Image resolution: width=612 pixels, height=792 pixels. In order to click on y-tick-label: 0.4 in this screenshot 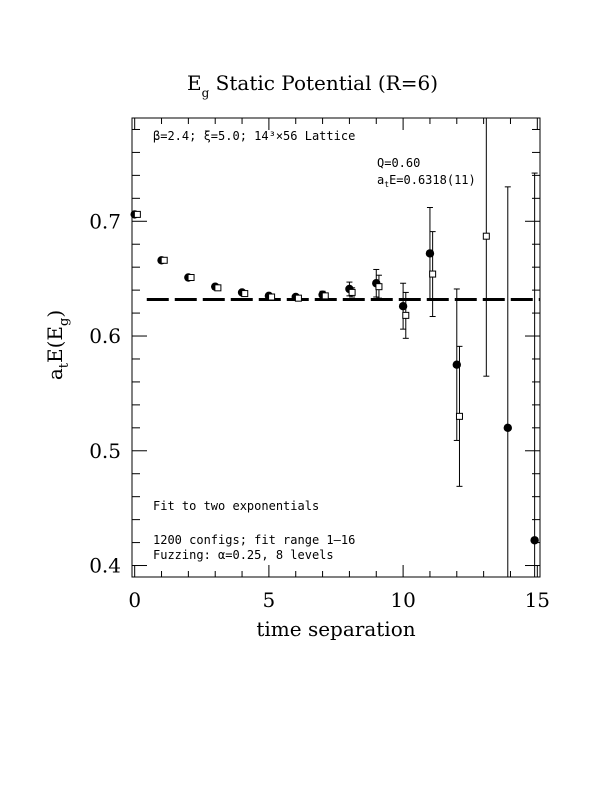, I will do `click(105, 566)`.